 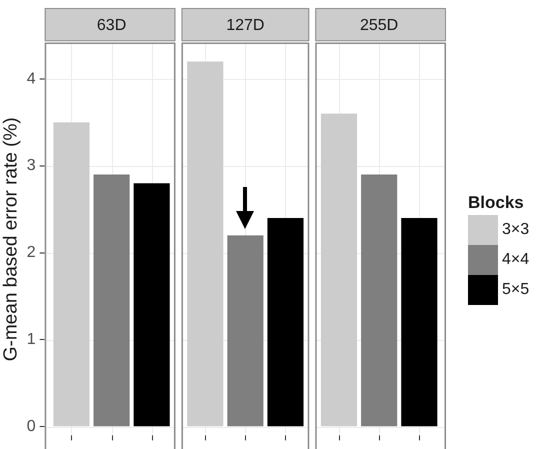 I want to click on x-tick-label: 255D, so click(x=379, y=25).